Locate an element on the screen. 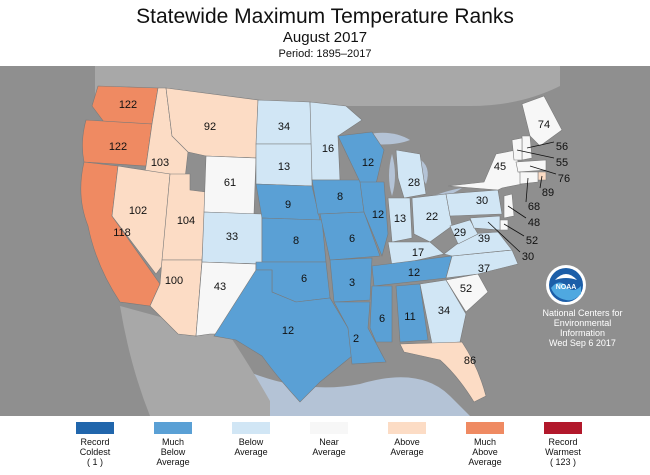 This screenshot has width=650, height=475. state-ar is located at coordinates (351, 280).